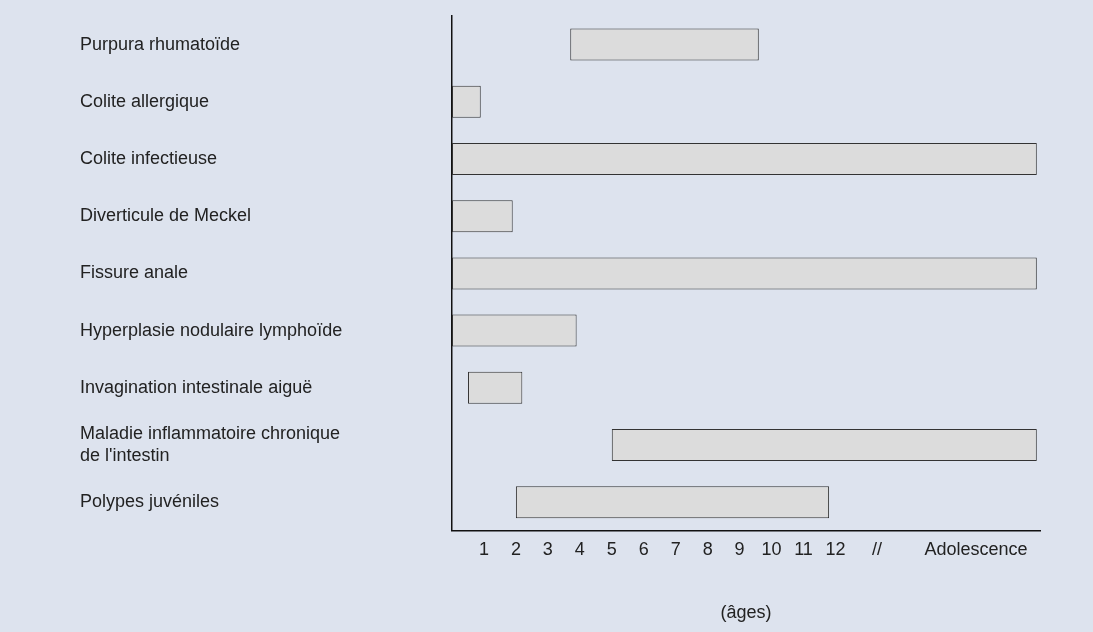  I want to click on x-tick-label: 10, so click(771, 548).